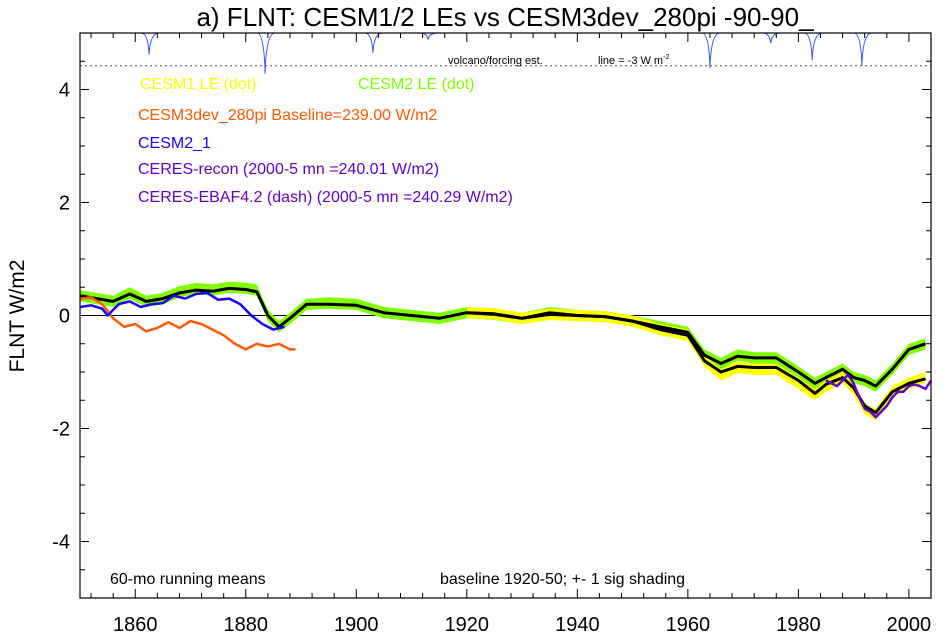  What do you see at coordinates (688, 625) in the screenshot?
I see `x-tick-label: 1960` at bounding box center [688, 625].